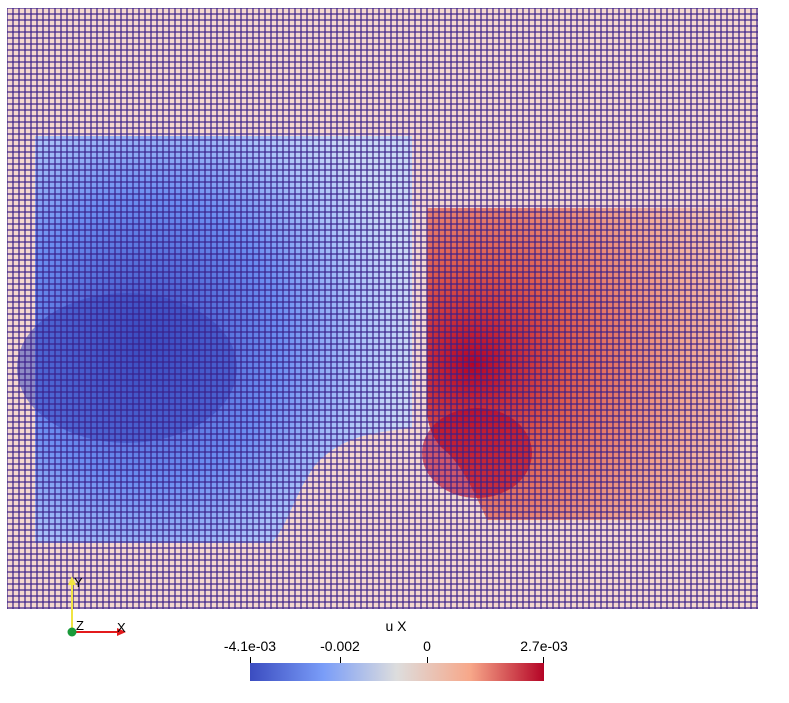 The width and height of the screenshot is (789, 703). What do you see at coordinates (96, 606) in the screenshot?
I see `axes-triad-icon` at bounding box center [96, 606].